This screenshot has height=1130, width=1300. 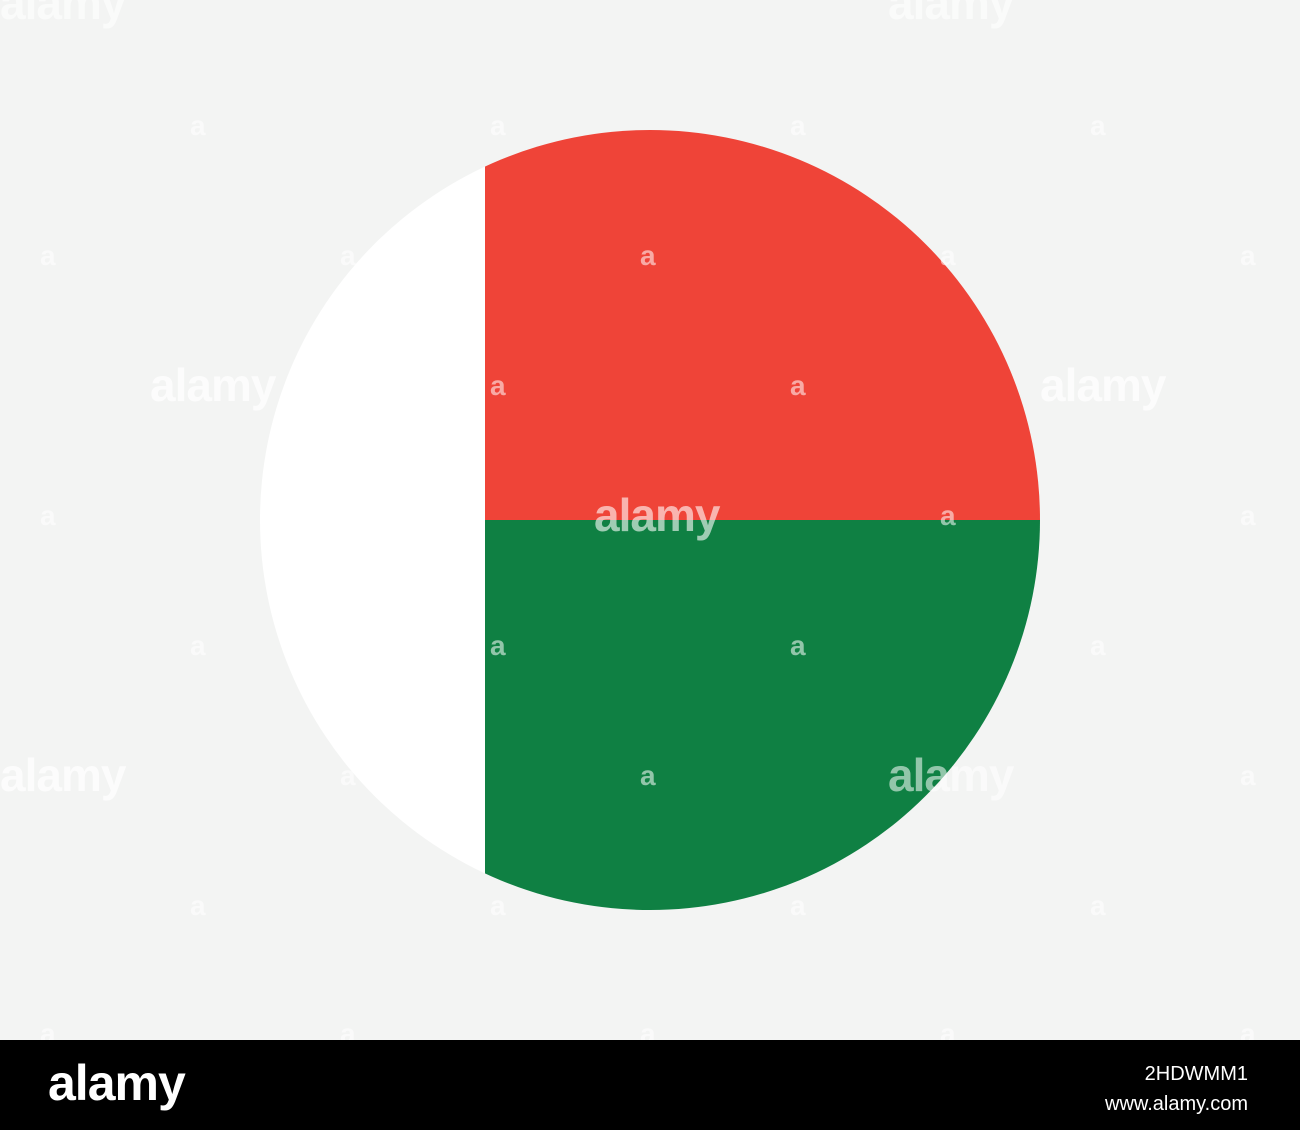 I want to click on image-id: 2HDWMM1, so click(x=1196, y=1074).